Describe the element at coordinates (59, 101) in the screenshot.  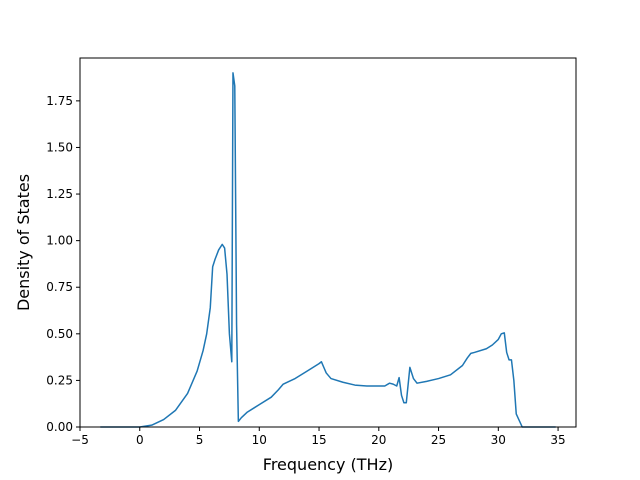
I see `y-tick-label: 1.75` at that location.